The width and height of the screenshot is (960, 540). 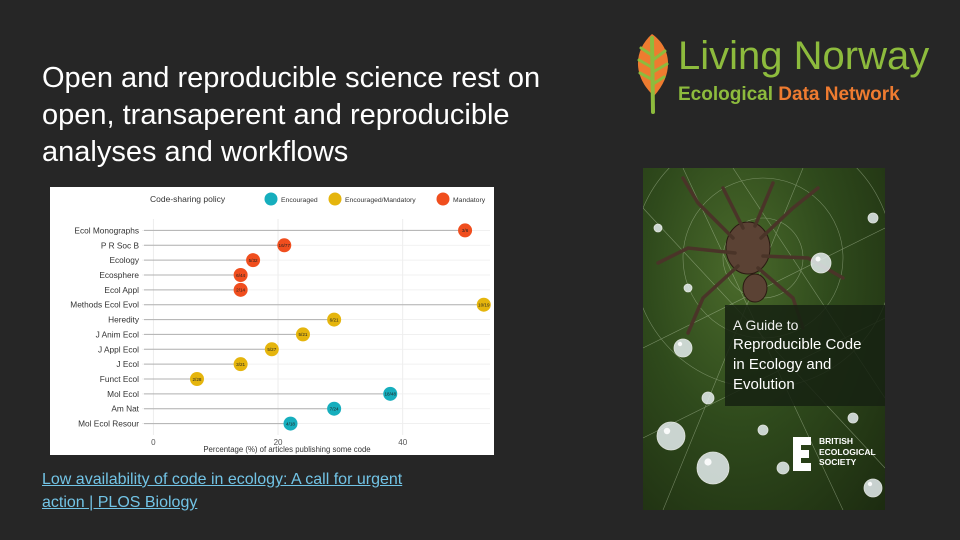 I want to click on y-tick-label: Mol Ecol Resour, so click(x=108, y=424).